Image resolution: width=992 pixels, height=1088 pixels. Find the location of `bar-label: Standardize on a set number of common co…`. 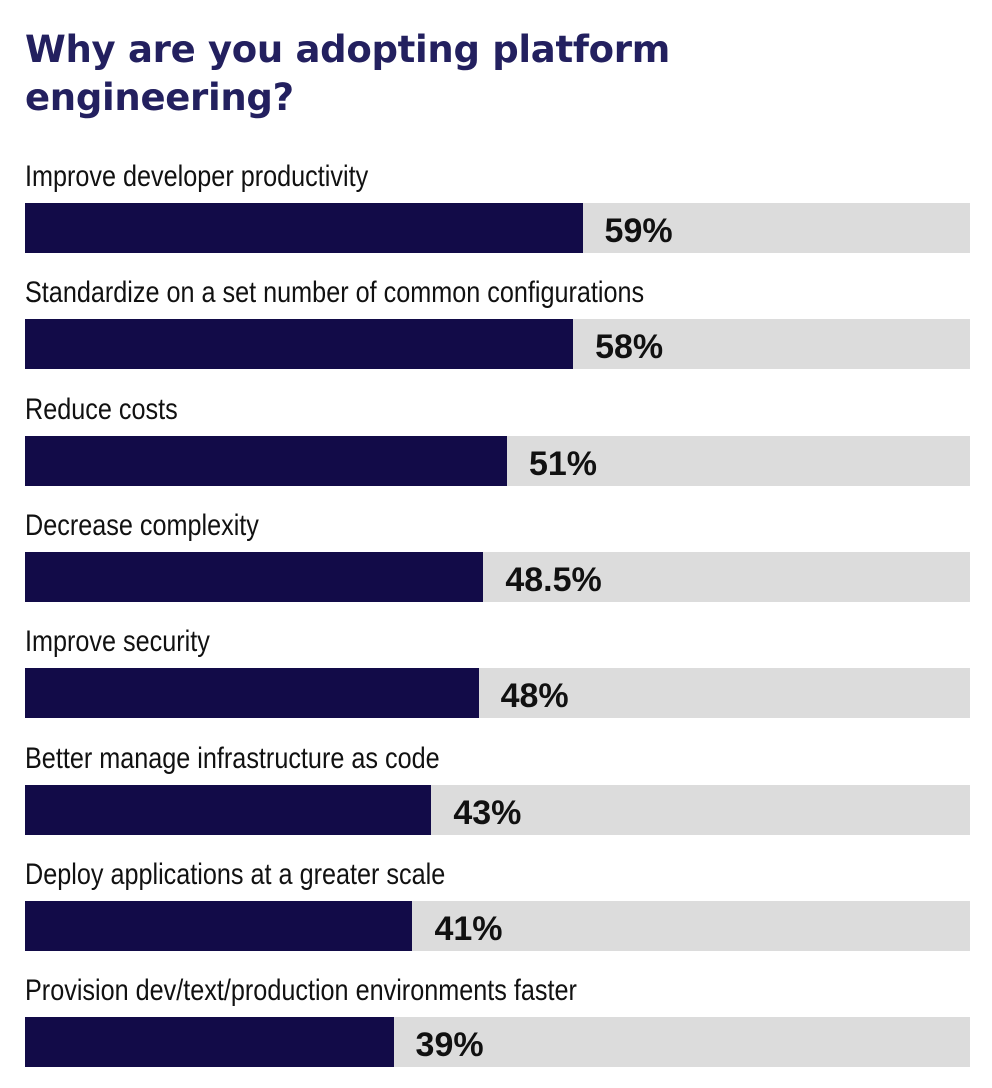

bar-label: Standardize on a set number of common co… is located at coordinates (335, 293).